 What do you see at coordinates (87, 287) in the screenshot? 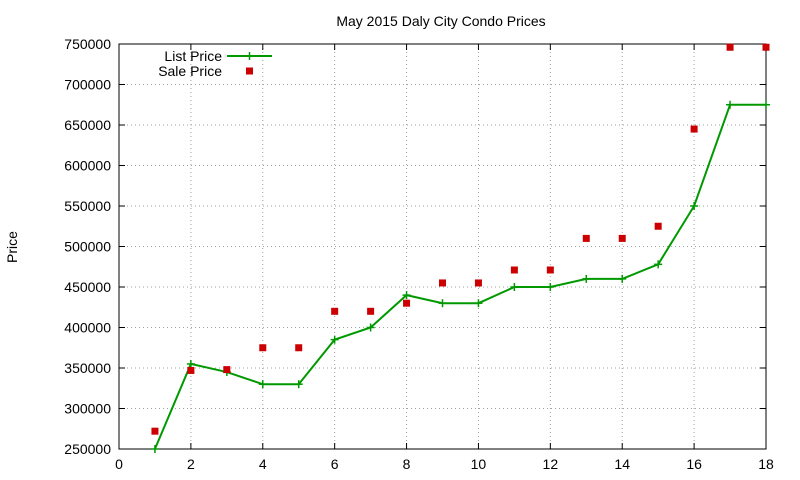
I see `y-tick-label: 450000` at bounding box center [87, 287].